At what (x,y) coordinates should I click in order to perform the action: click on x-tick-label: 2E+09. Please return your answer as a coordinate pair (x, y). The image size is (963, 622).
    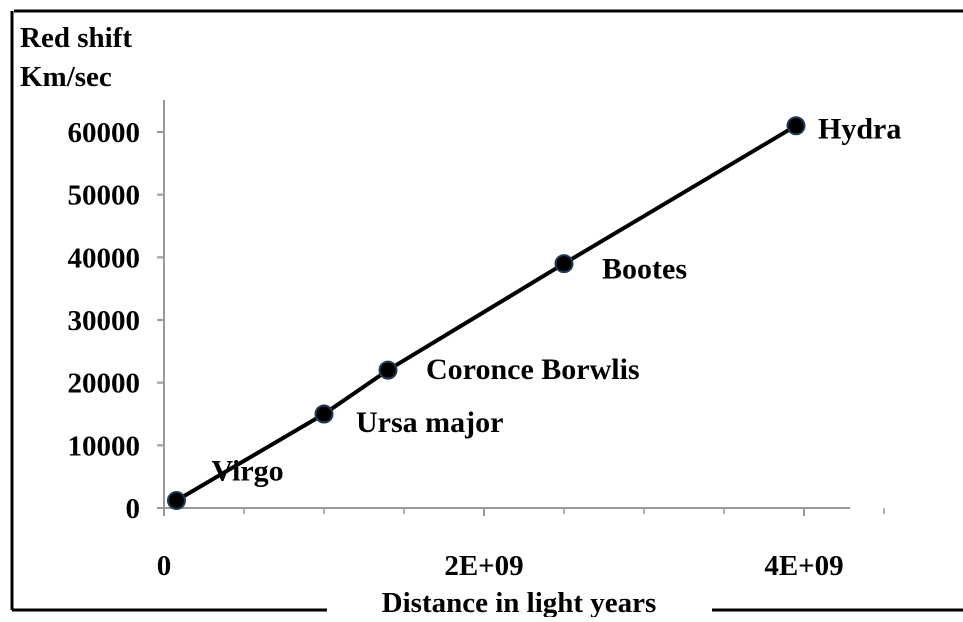
    Looking at the image, I should click on (483, 566).